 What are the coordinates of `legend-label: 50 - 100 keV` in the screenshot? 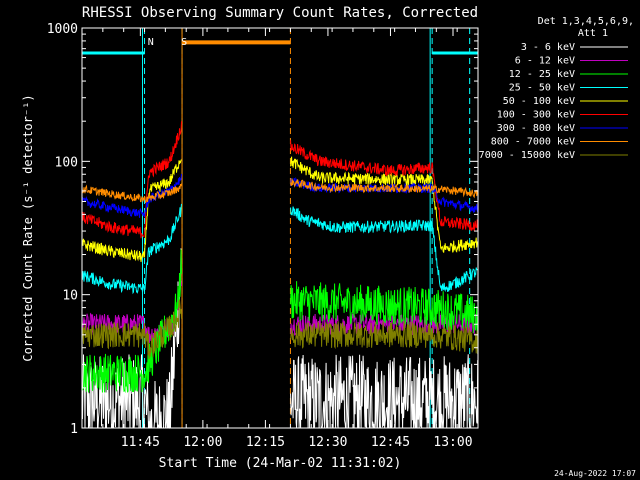 It's located at (539, 101).